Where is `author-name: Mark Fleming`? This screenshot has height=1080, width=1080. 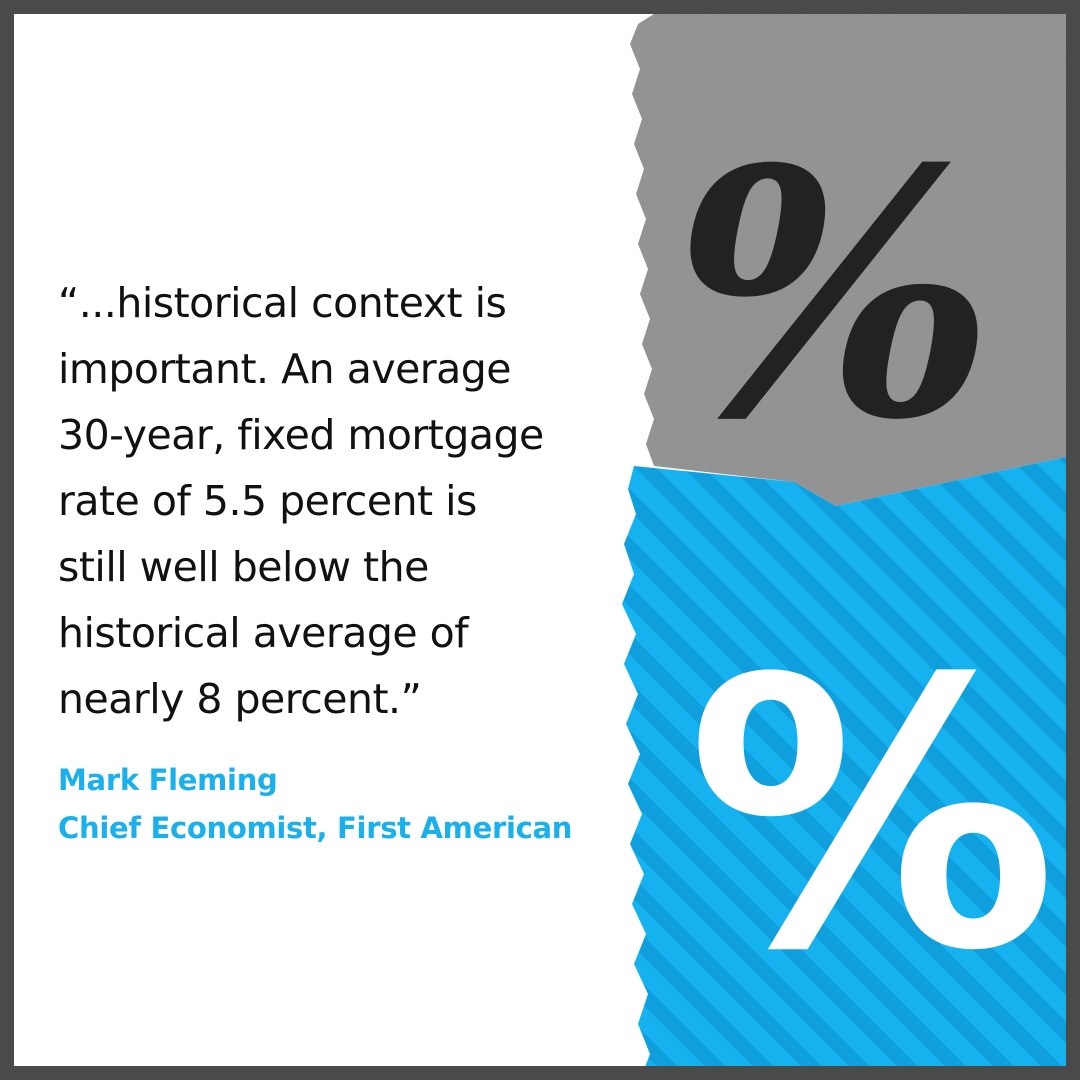 author-name: Mark Fleming is located at coordinates (168, 780).